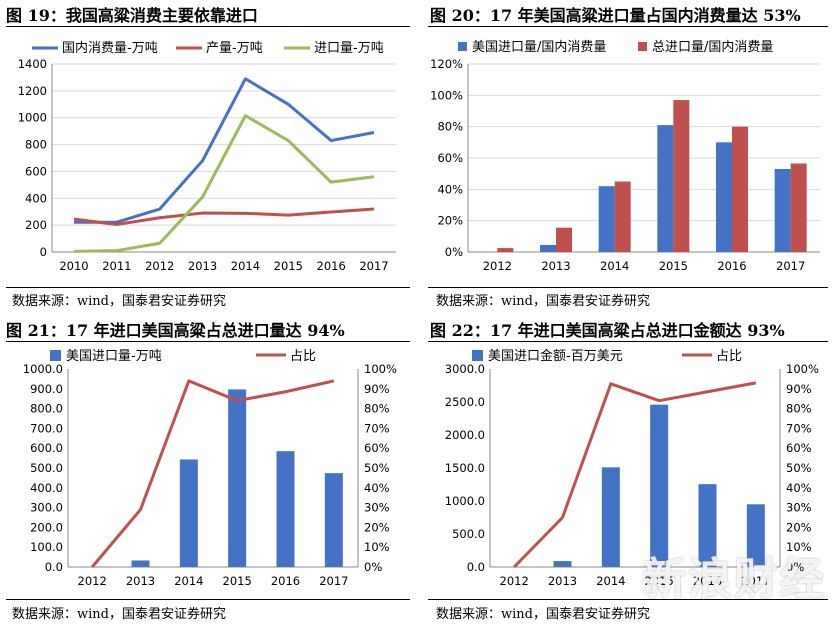 Image resolution: width=832 pixels, height=625 pixels. I want to click on y-left-tick-label: 0.0, so click(476, 567).